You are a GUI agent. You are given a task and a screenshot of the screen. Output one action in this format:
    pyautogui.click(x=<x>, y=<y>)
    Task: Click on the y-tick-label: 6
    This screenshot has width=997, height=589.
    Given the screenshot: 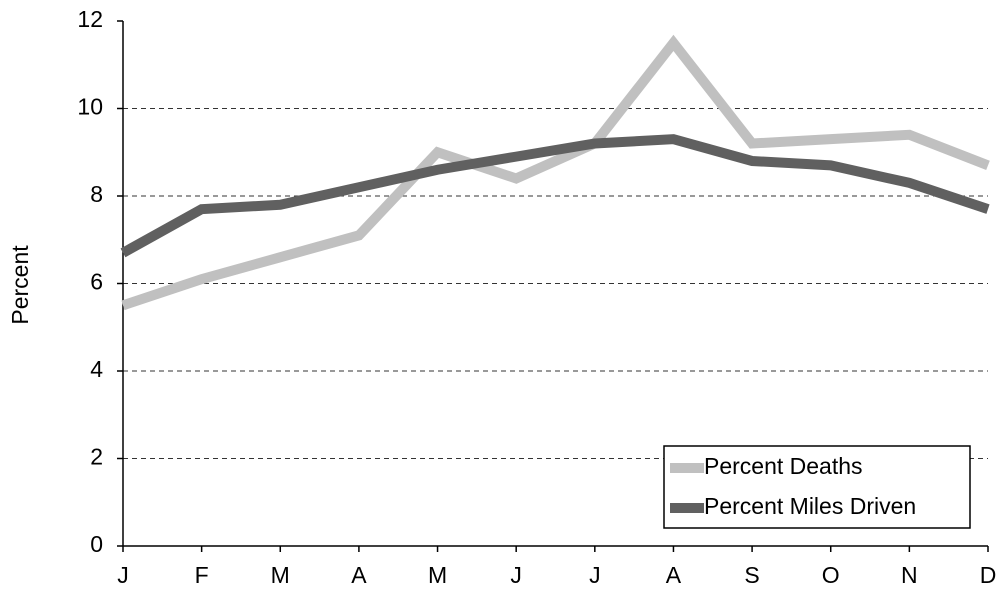 What is the action you would take?
    pyautogui.click(x=96, y=282)
    